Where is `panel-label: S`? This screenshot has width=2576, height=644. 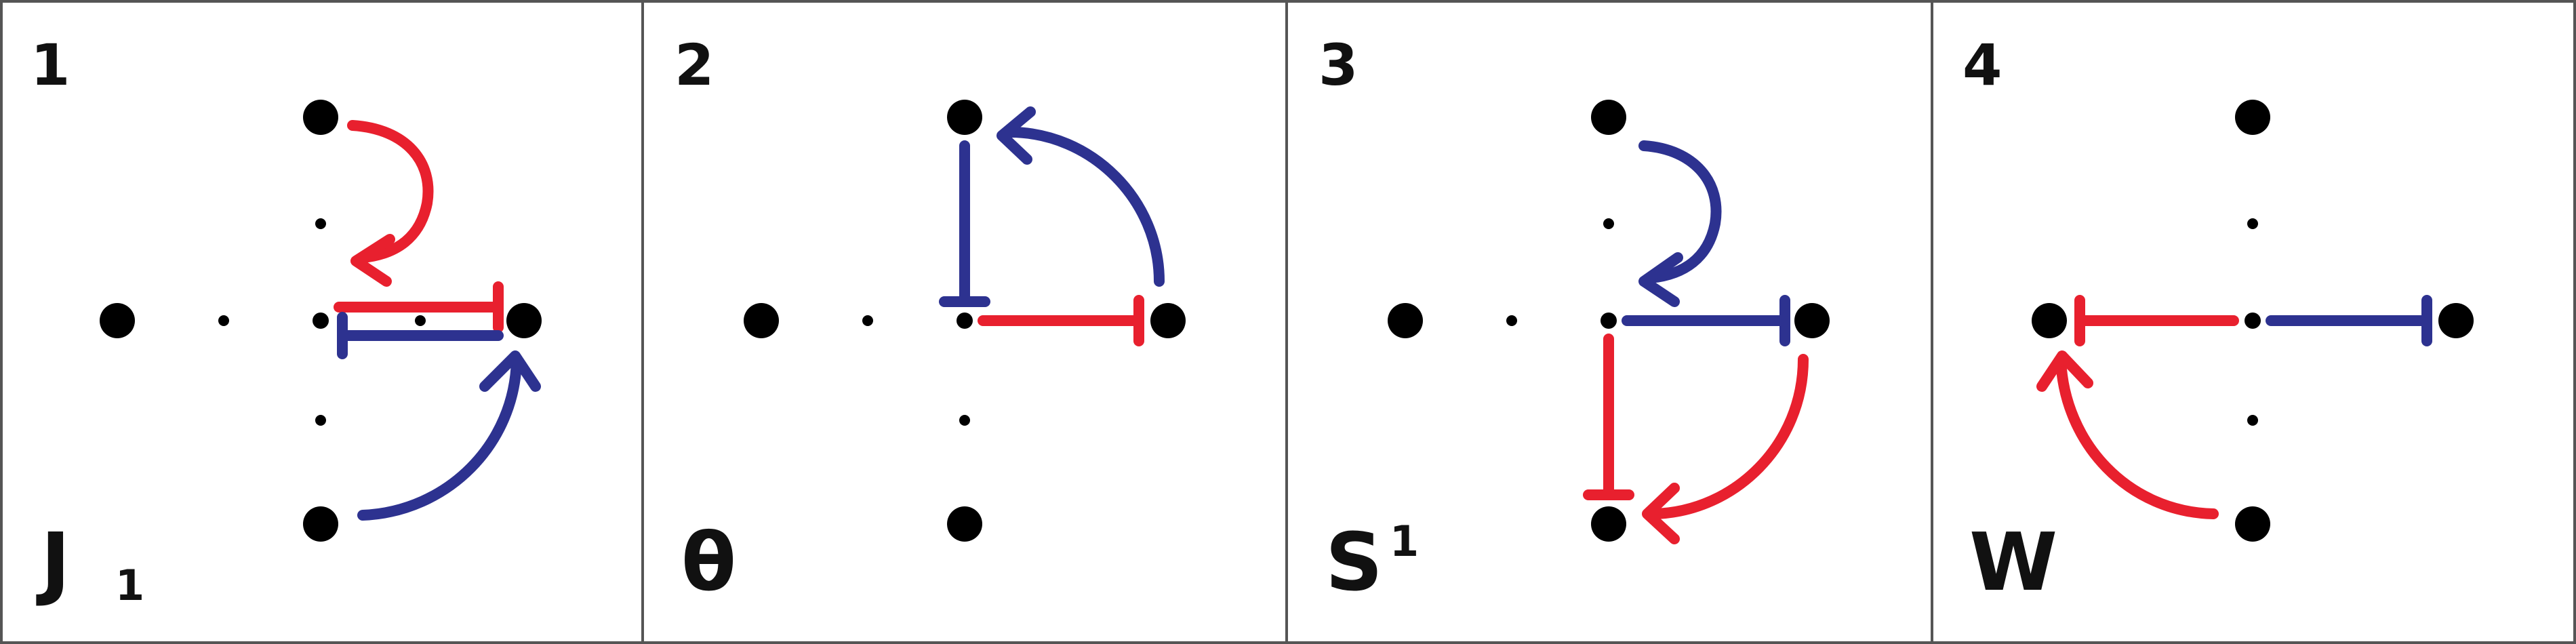
panel-label: S is located at coordinates (1354, 562).